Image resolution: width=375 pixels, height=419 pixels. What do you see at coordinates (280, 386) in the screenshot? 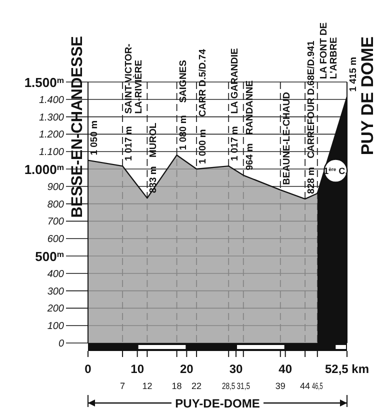
I see `x2-tick-label: 39` at bounding box center [280, 386].